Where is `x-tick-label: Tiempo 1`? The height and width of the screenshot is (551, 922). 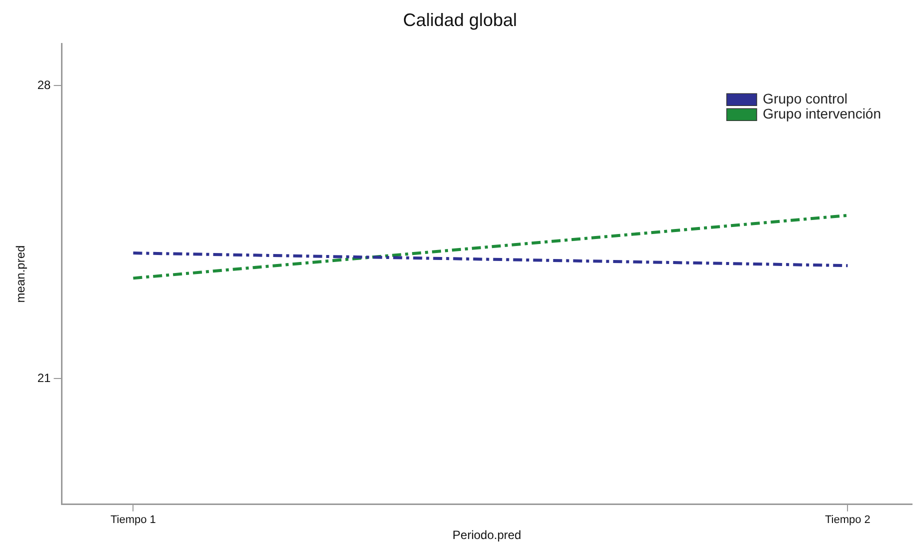 x-tick-label: Tiempo 1 is located at coordinates (133, 520).